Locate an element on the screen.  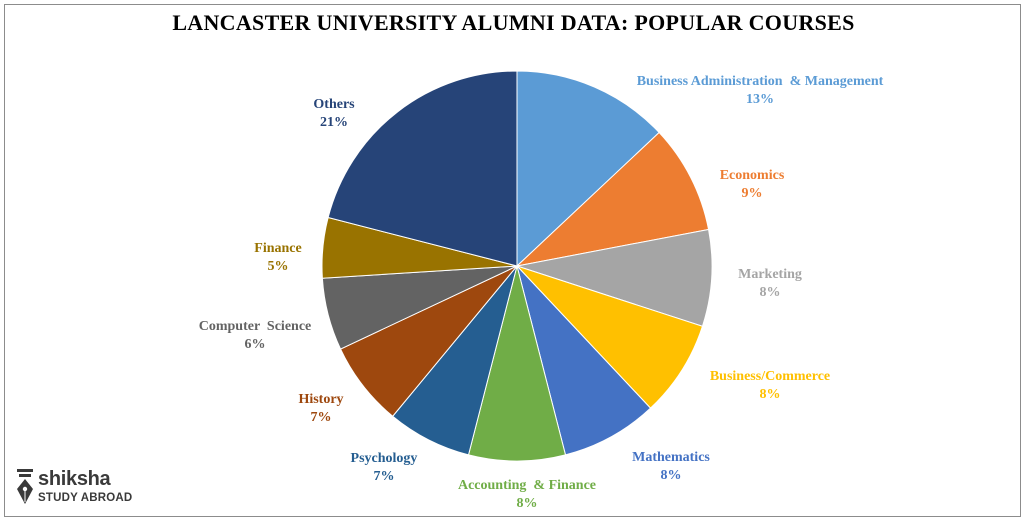
pen-nib-icon is located at coordinates (25, 486).